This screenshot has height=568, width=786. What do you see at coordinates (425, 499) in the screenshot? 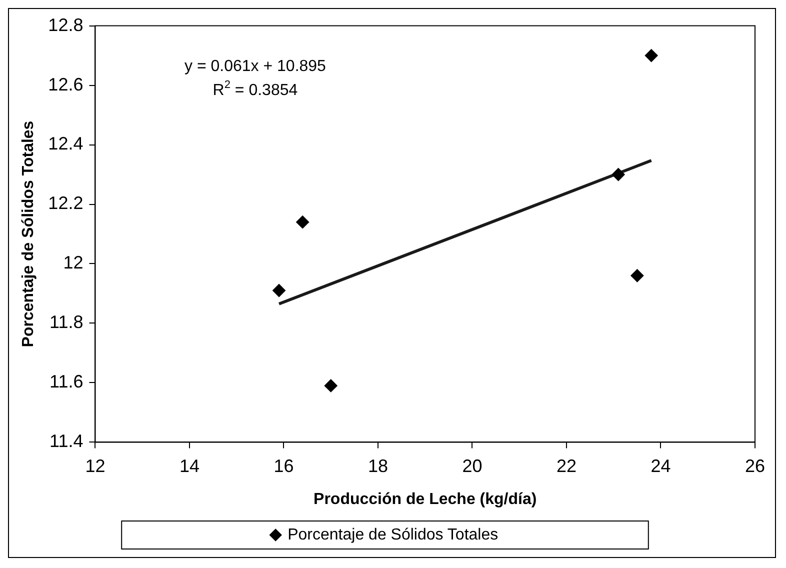
I see `x-axis-title: Producción de Leche (kg/día)` at bounding box center [425, 499].